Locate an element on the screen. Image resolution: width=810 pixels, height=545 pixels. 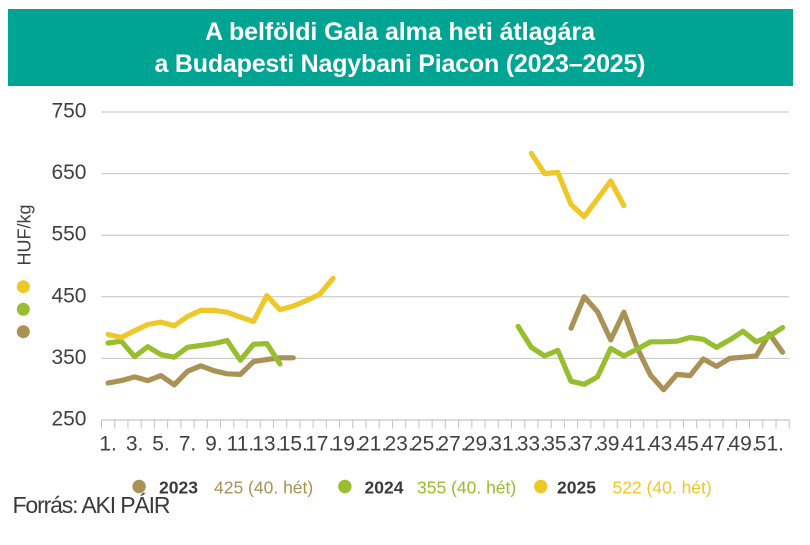
svg-text: 11. is located at coordinates (241, 444).